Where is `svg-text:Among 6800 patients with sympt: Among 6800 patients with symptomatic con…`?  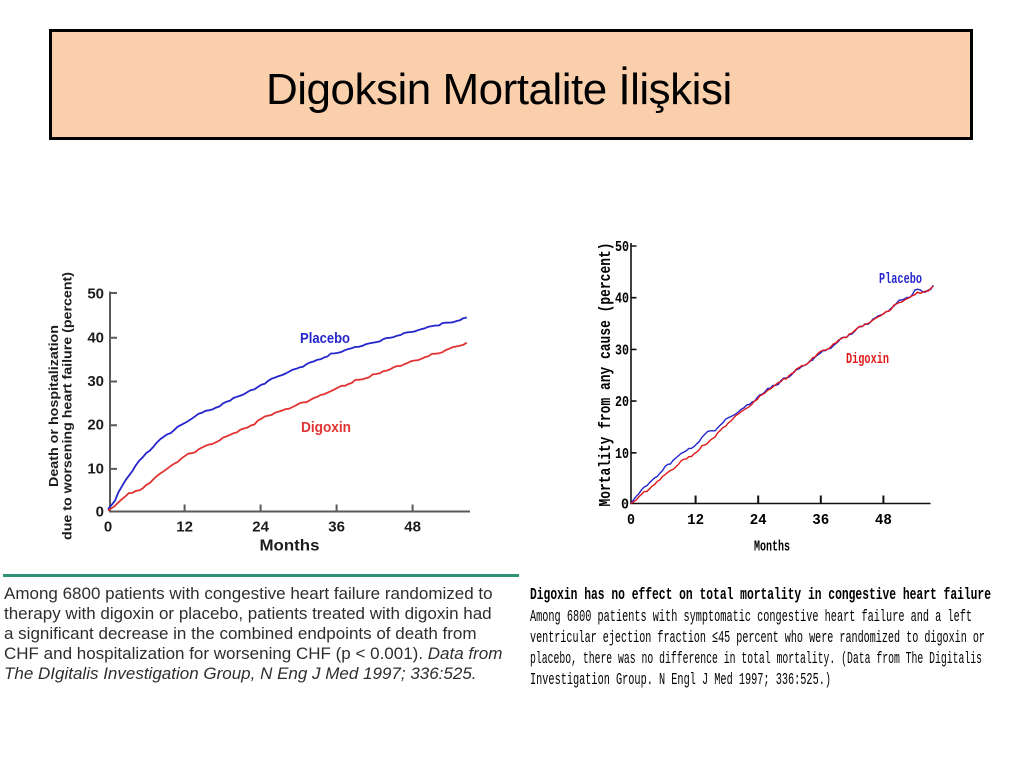
svg-text:Among 6800 patients with sympt: Among 6800 patients with symptomatic con… is located at coordinates (751, 617).